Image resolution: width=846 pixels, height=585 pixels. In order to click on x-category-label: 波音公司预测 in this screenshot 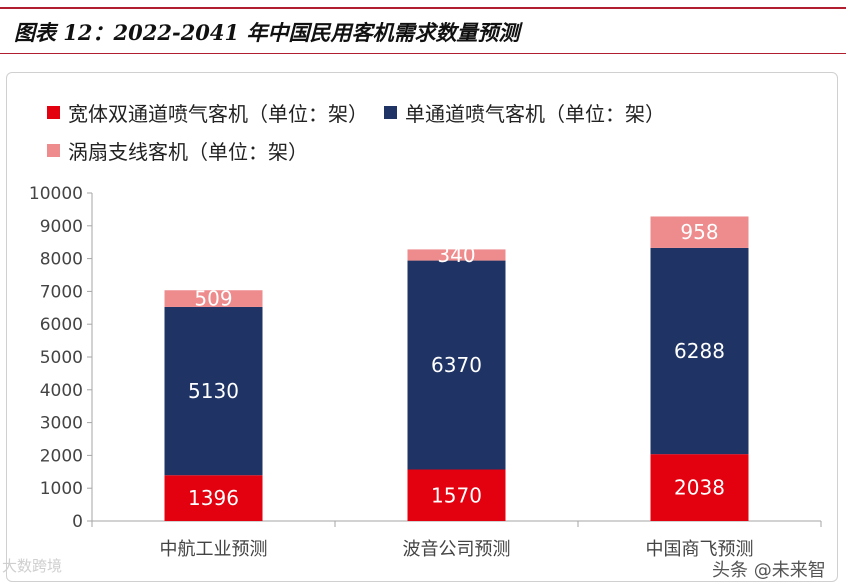, I will do `click(457, 549)`.